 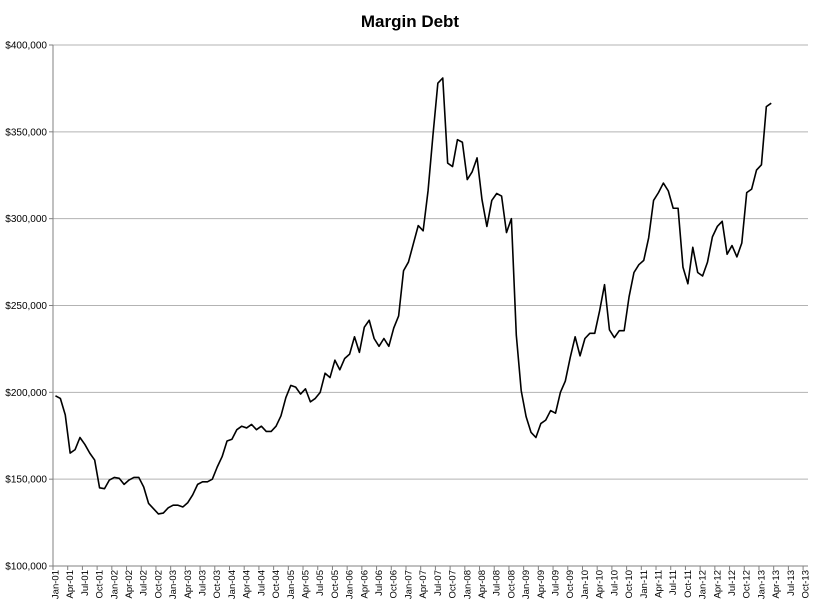 I want to click on x-tick-label: Jan-02, so click(x=114, y=584).